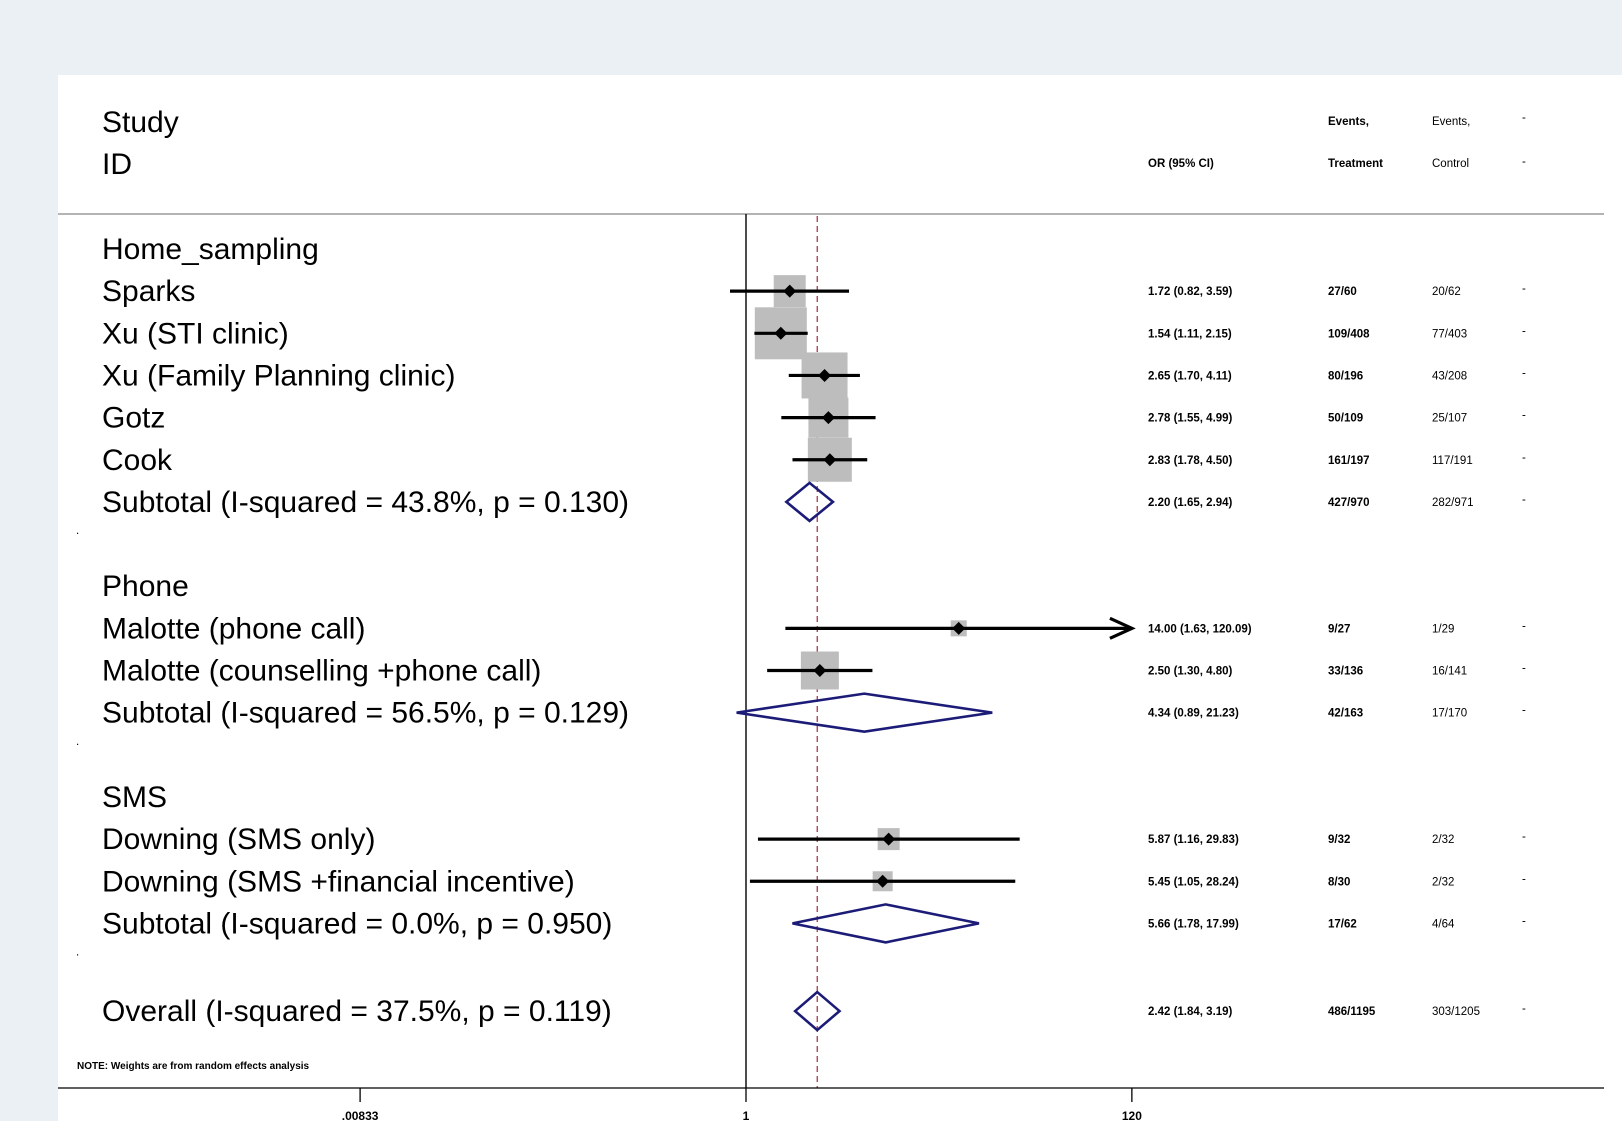  I want to click on events-control: 43/208, so click(1449, 376).